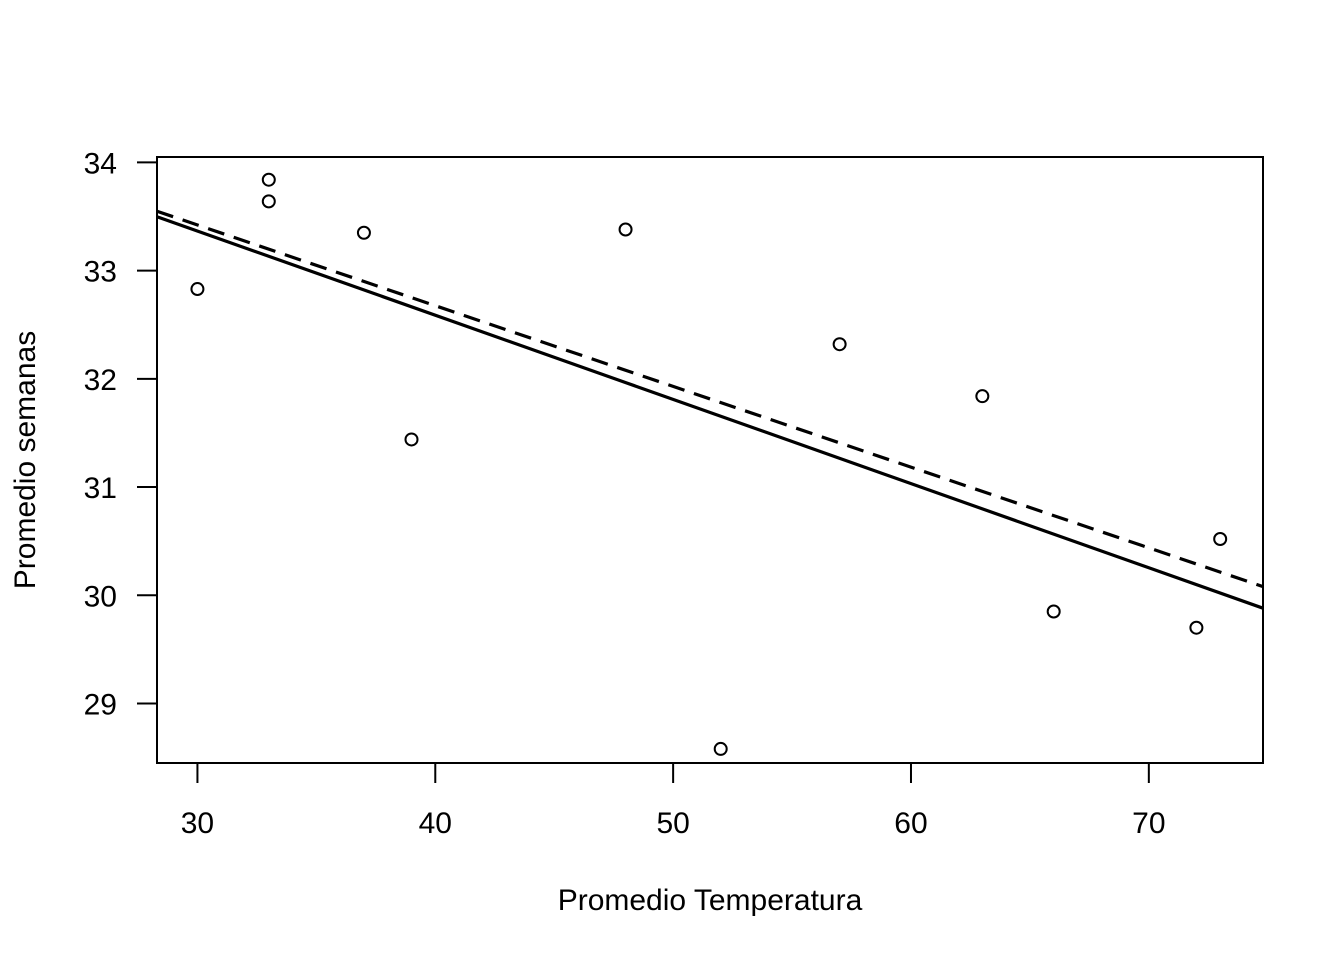  What do you see at coordinates (910, 823) in the screenshot?
I see `x-tick-label: 60` at bounding box center [910, 823].